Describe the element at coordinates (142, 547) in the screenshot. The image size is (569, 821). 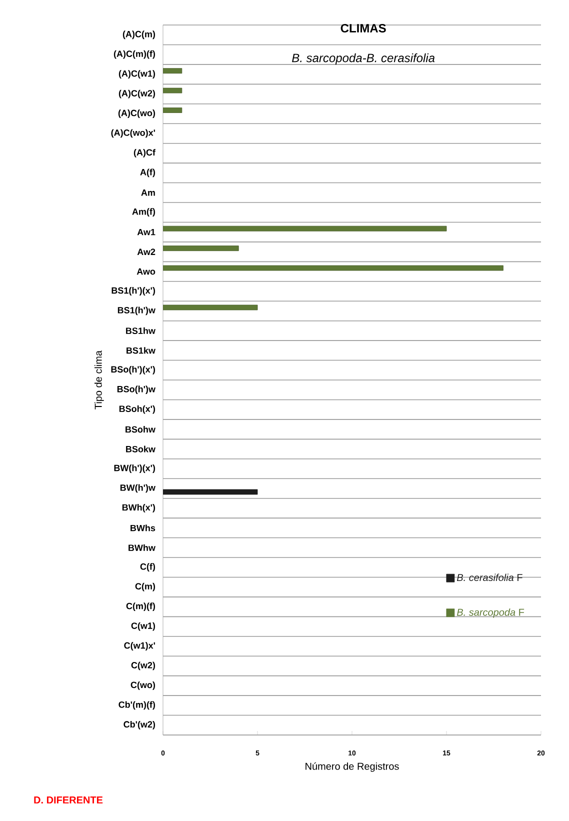
I see `y-tick-label: BWhw` at that location.